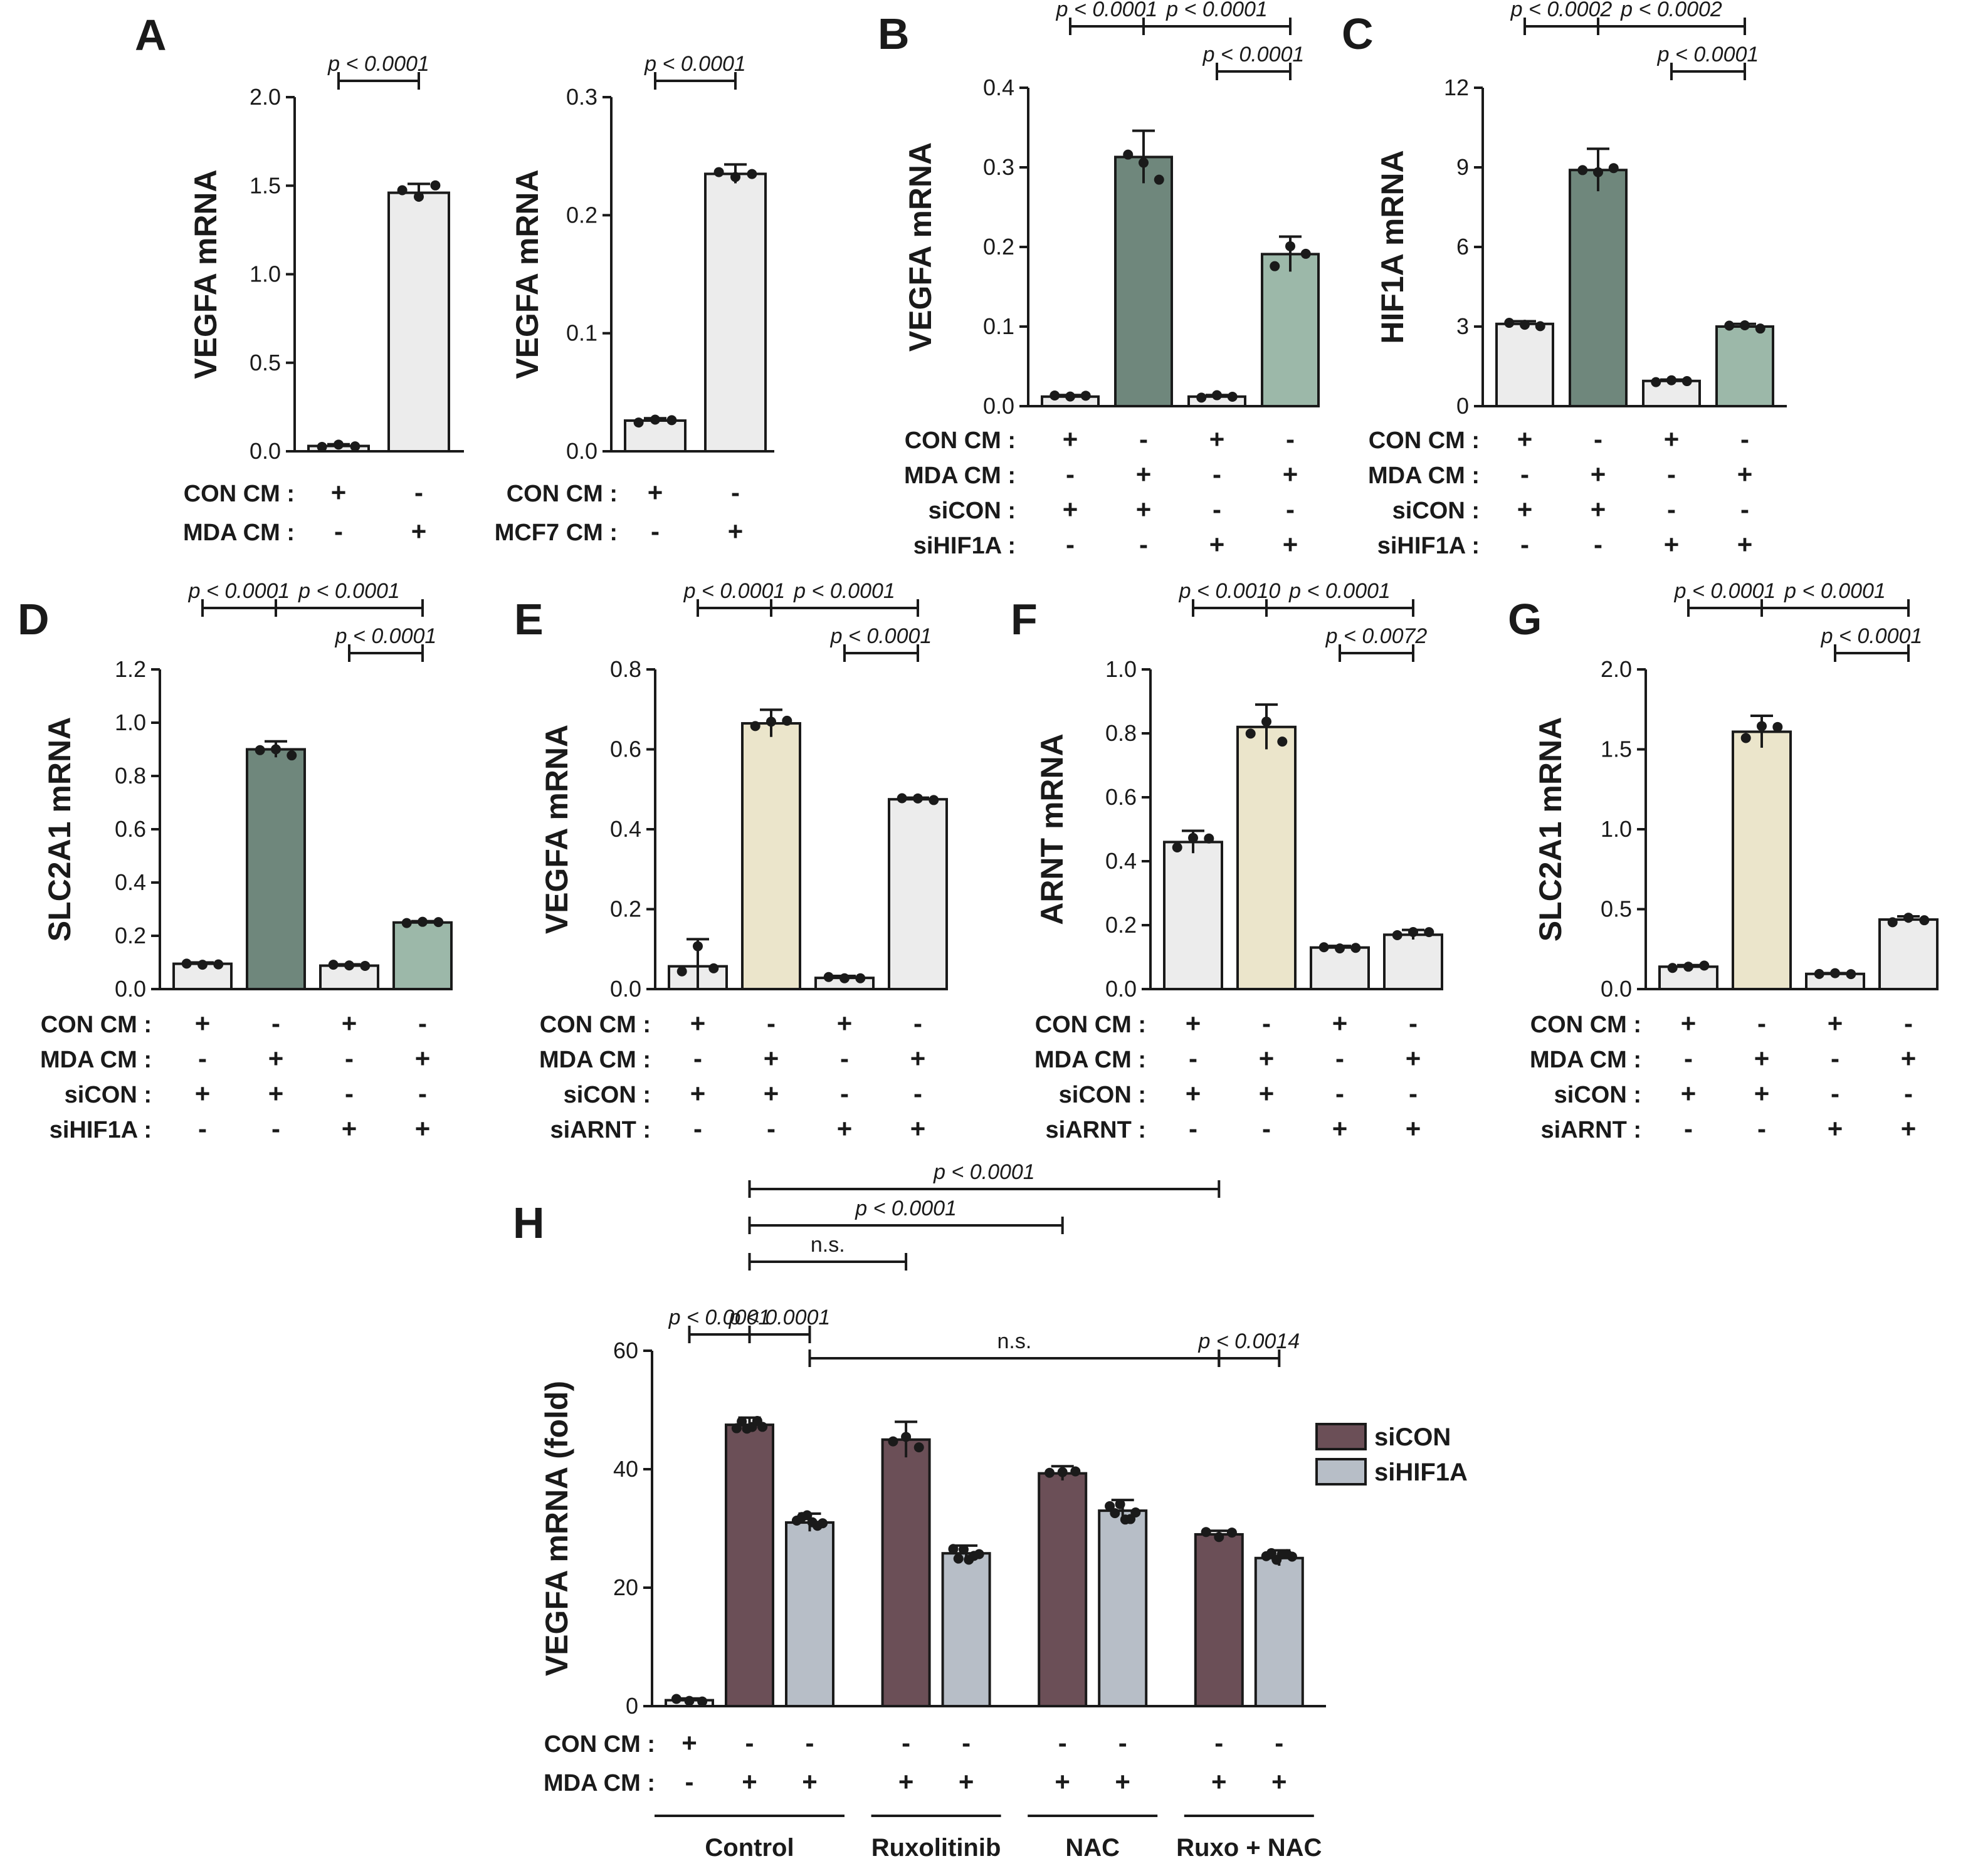  I want to click on y-tick-label: 0, so click(1462, 406).